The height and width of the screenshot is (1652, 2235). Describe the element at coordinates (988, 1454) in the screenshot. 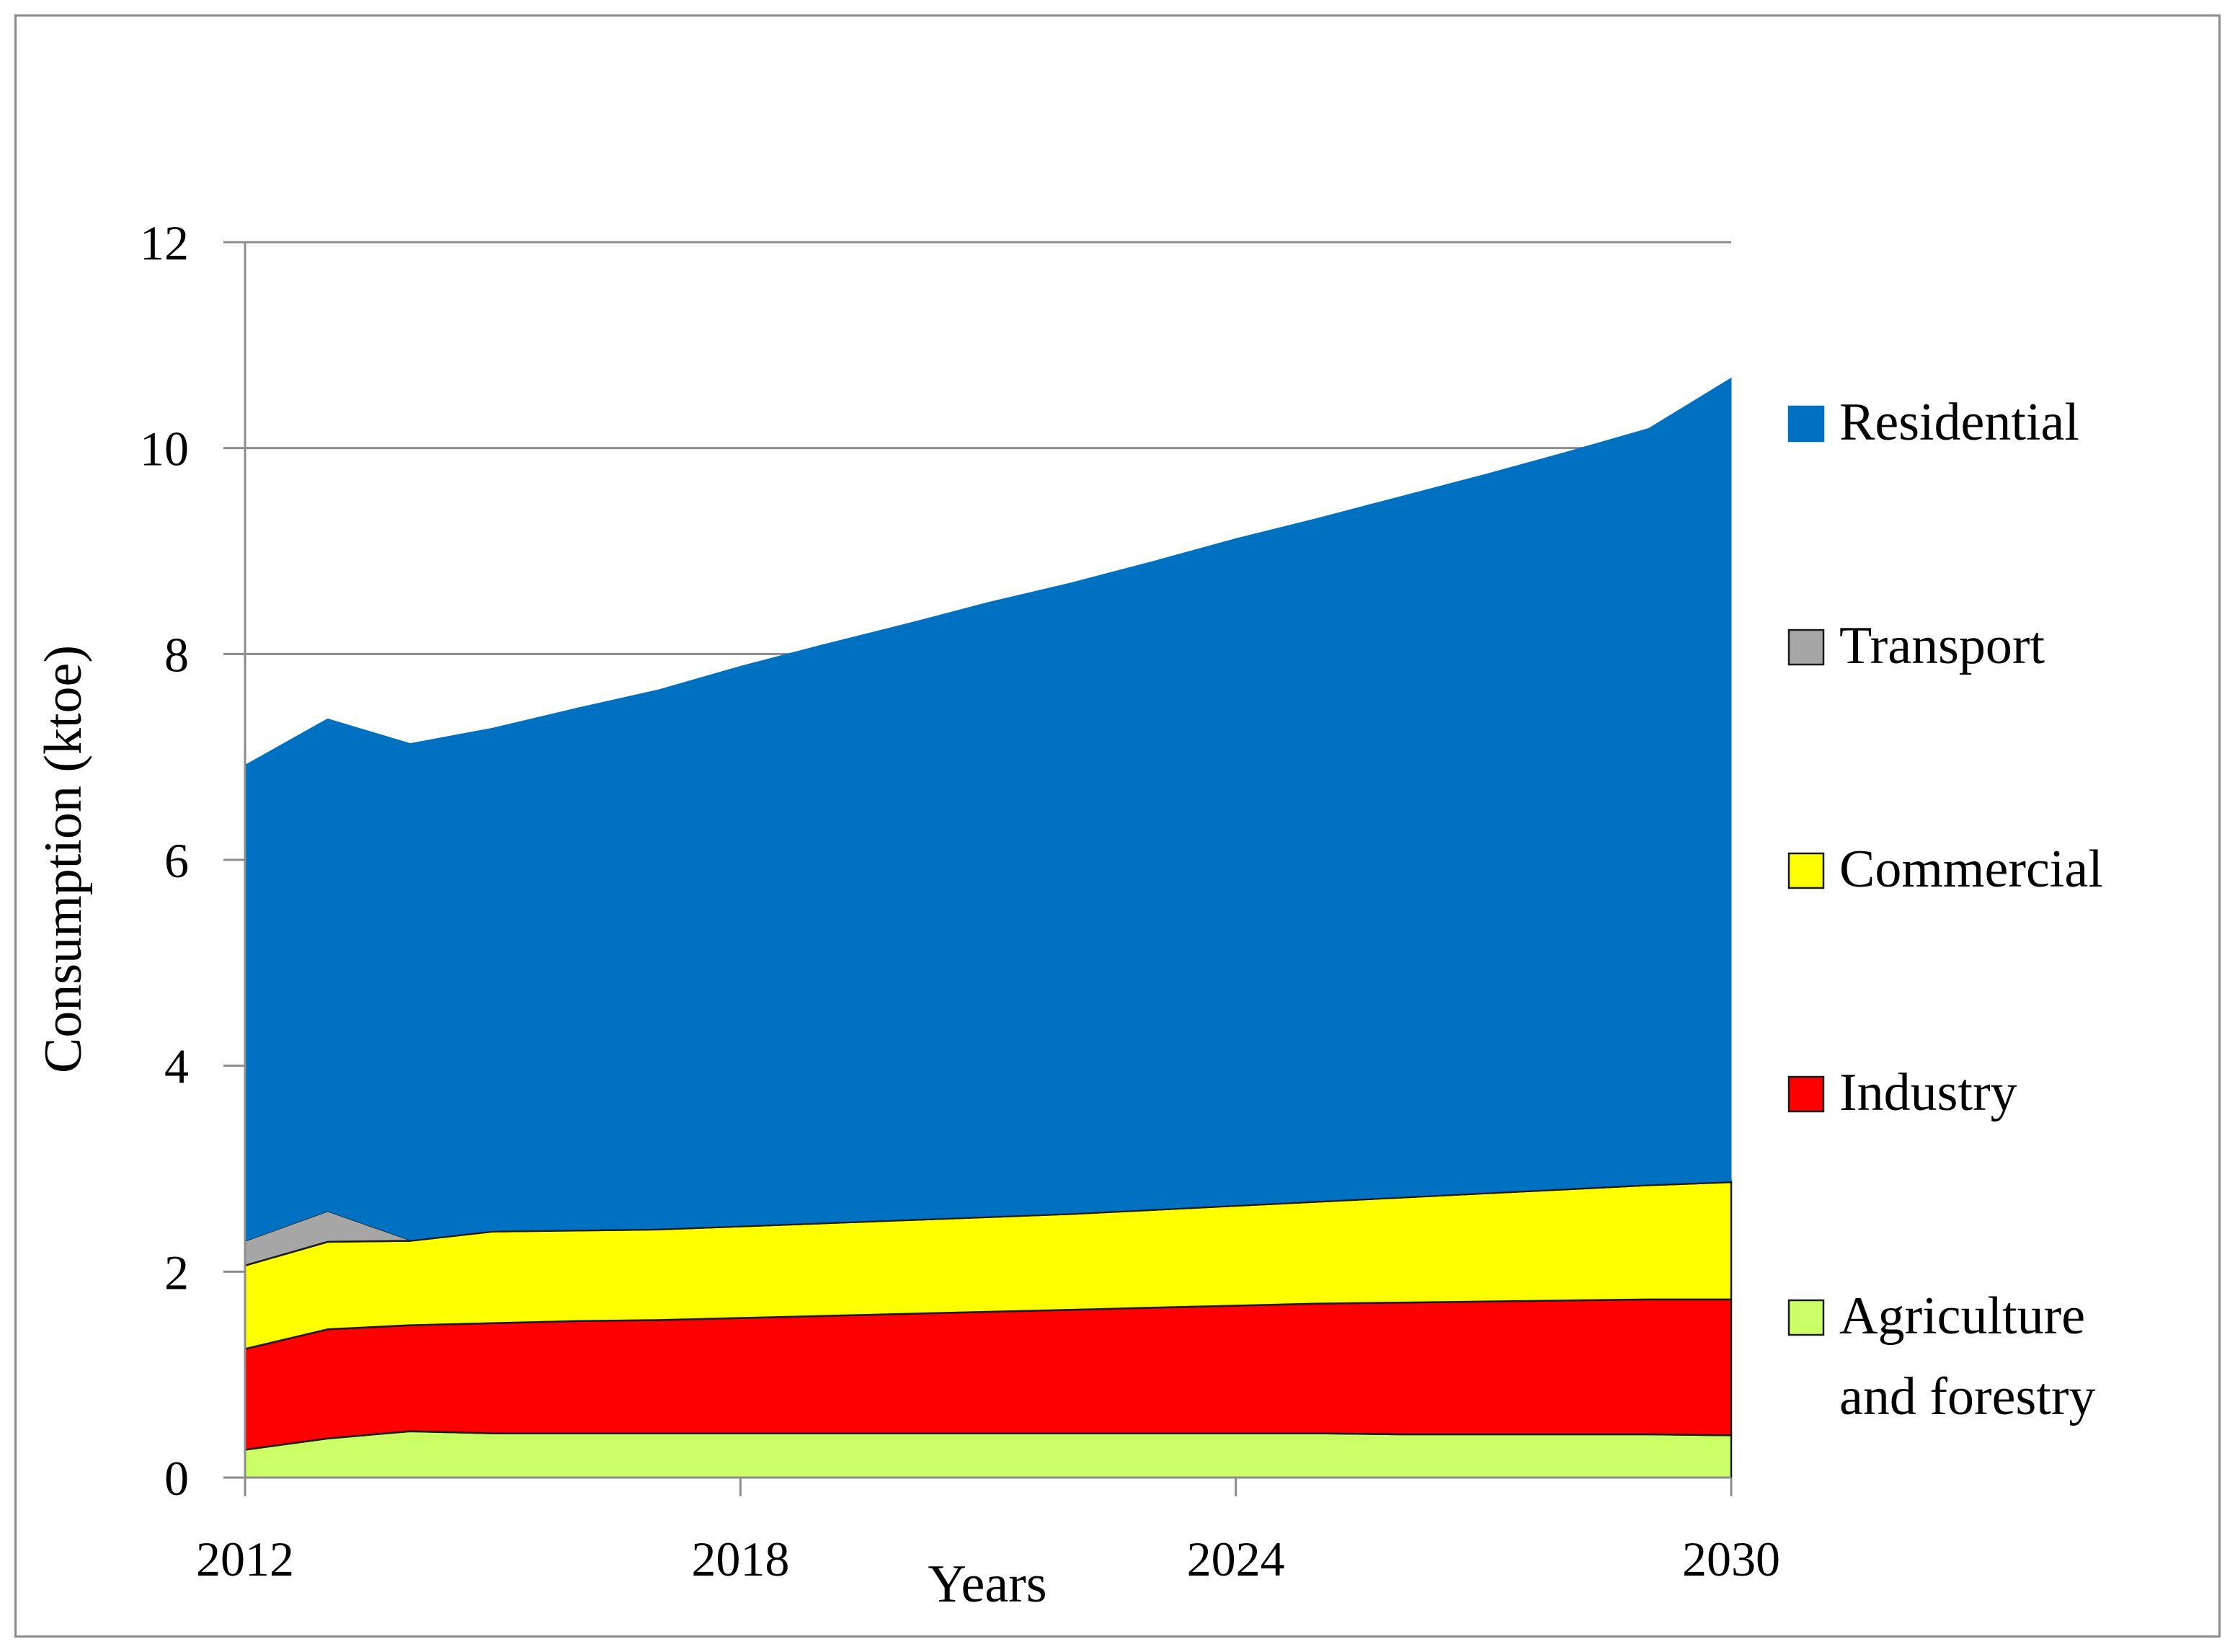

I see `area-agriculture-and-forestry` at that location.